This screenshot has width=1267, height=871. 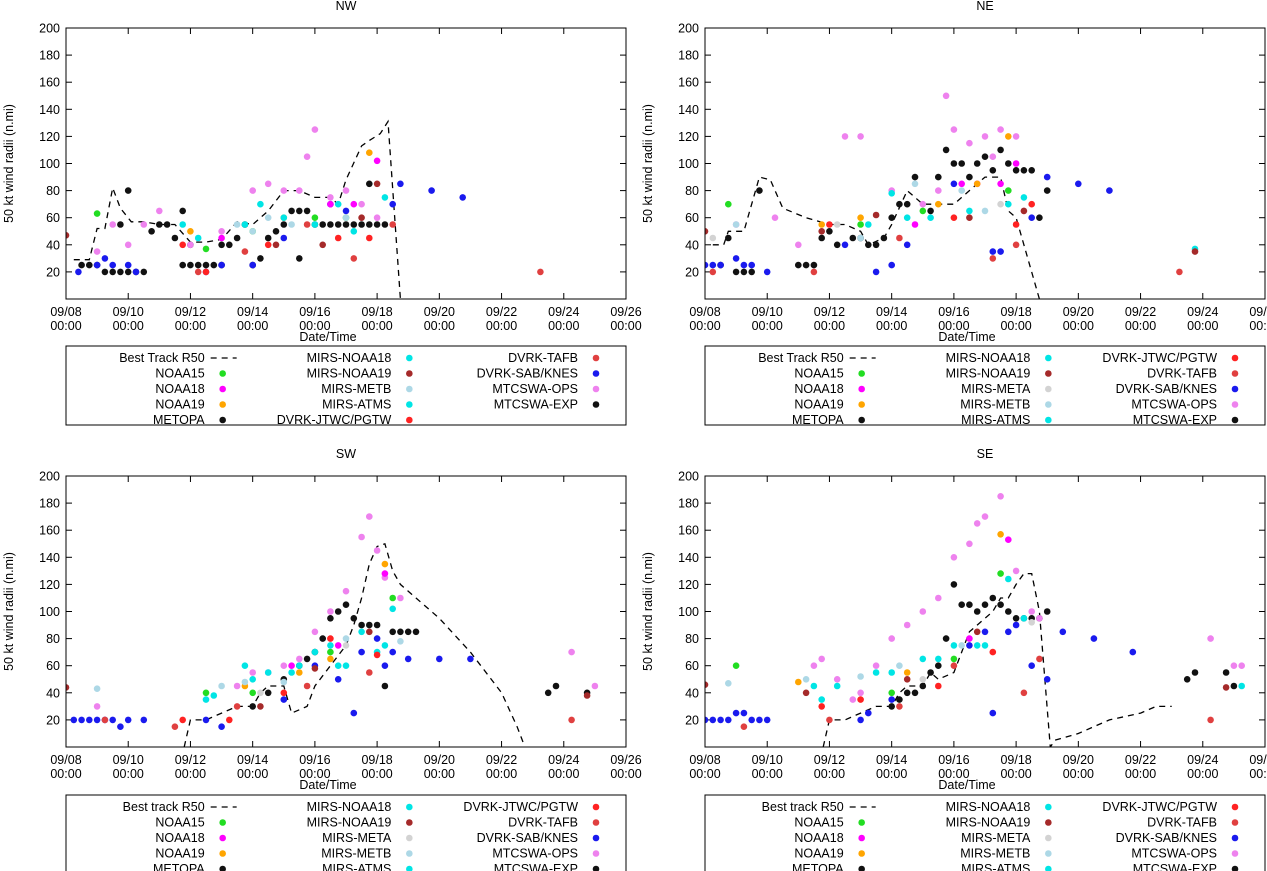 I want to click on y-tick-label: 80, so click(x=692, y=639).